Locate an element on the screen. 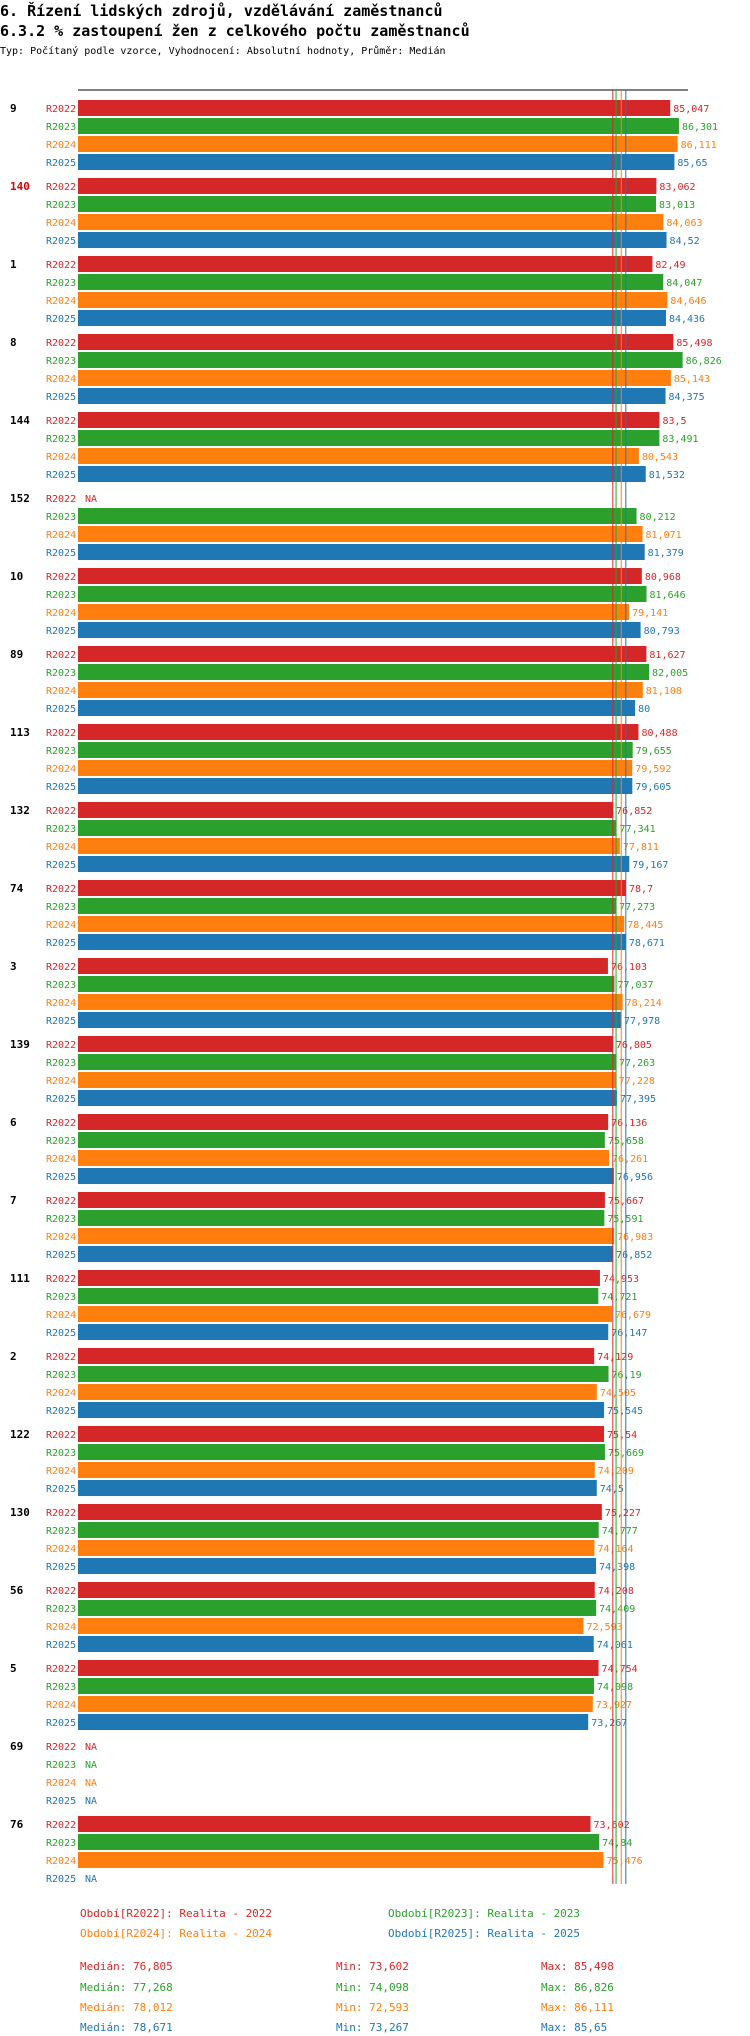  value-label: 72,593 is located at coordinates (604, 1627).